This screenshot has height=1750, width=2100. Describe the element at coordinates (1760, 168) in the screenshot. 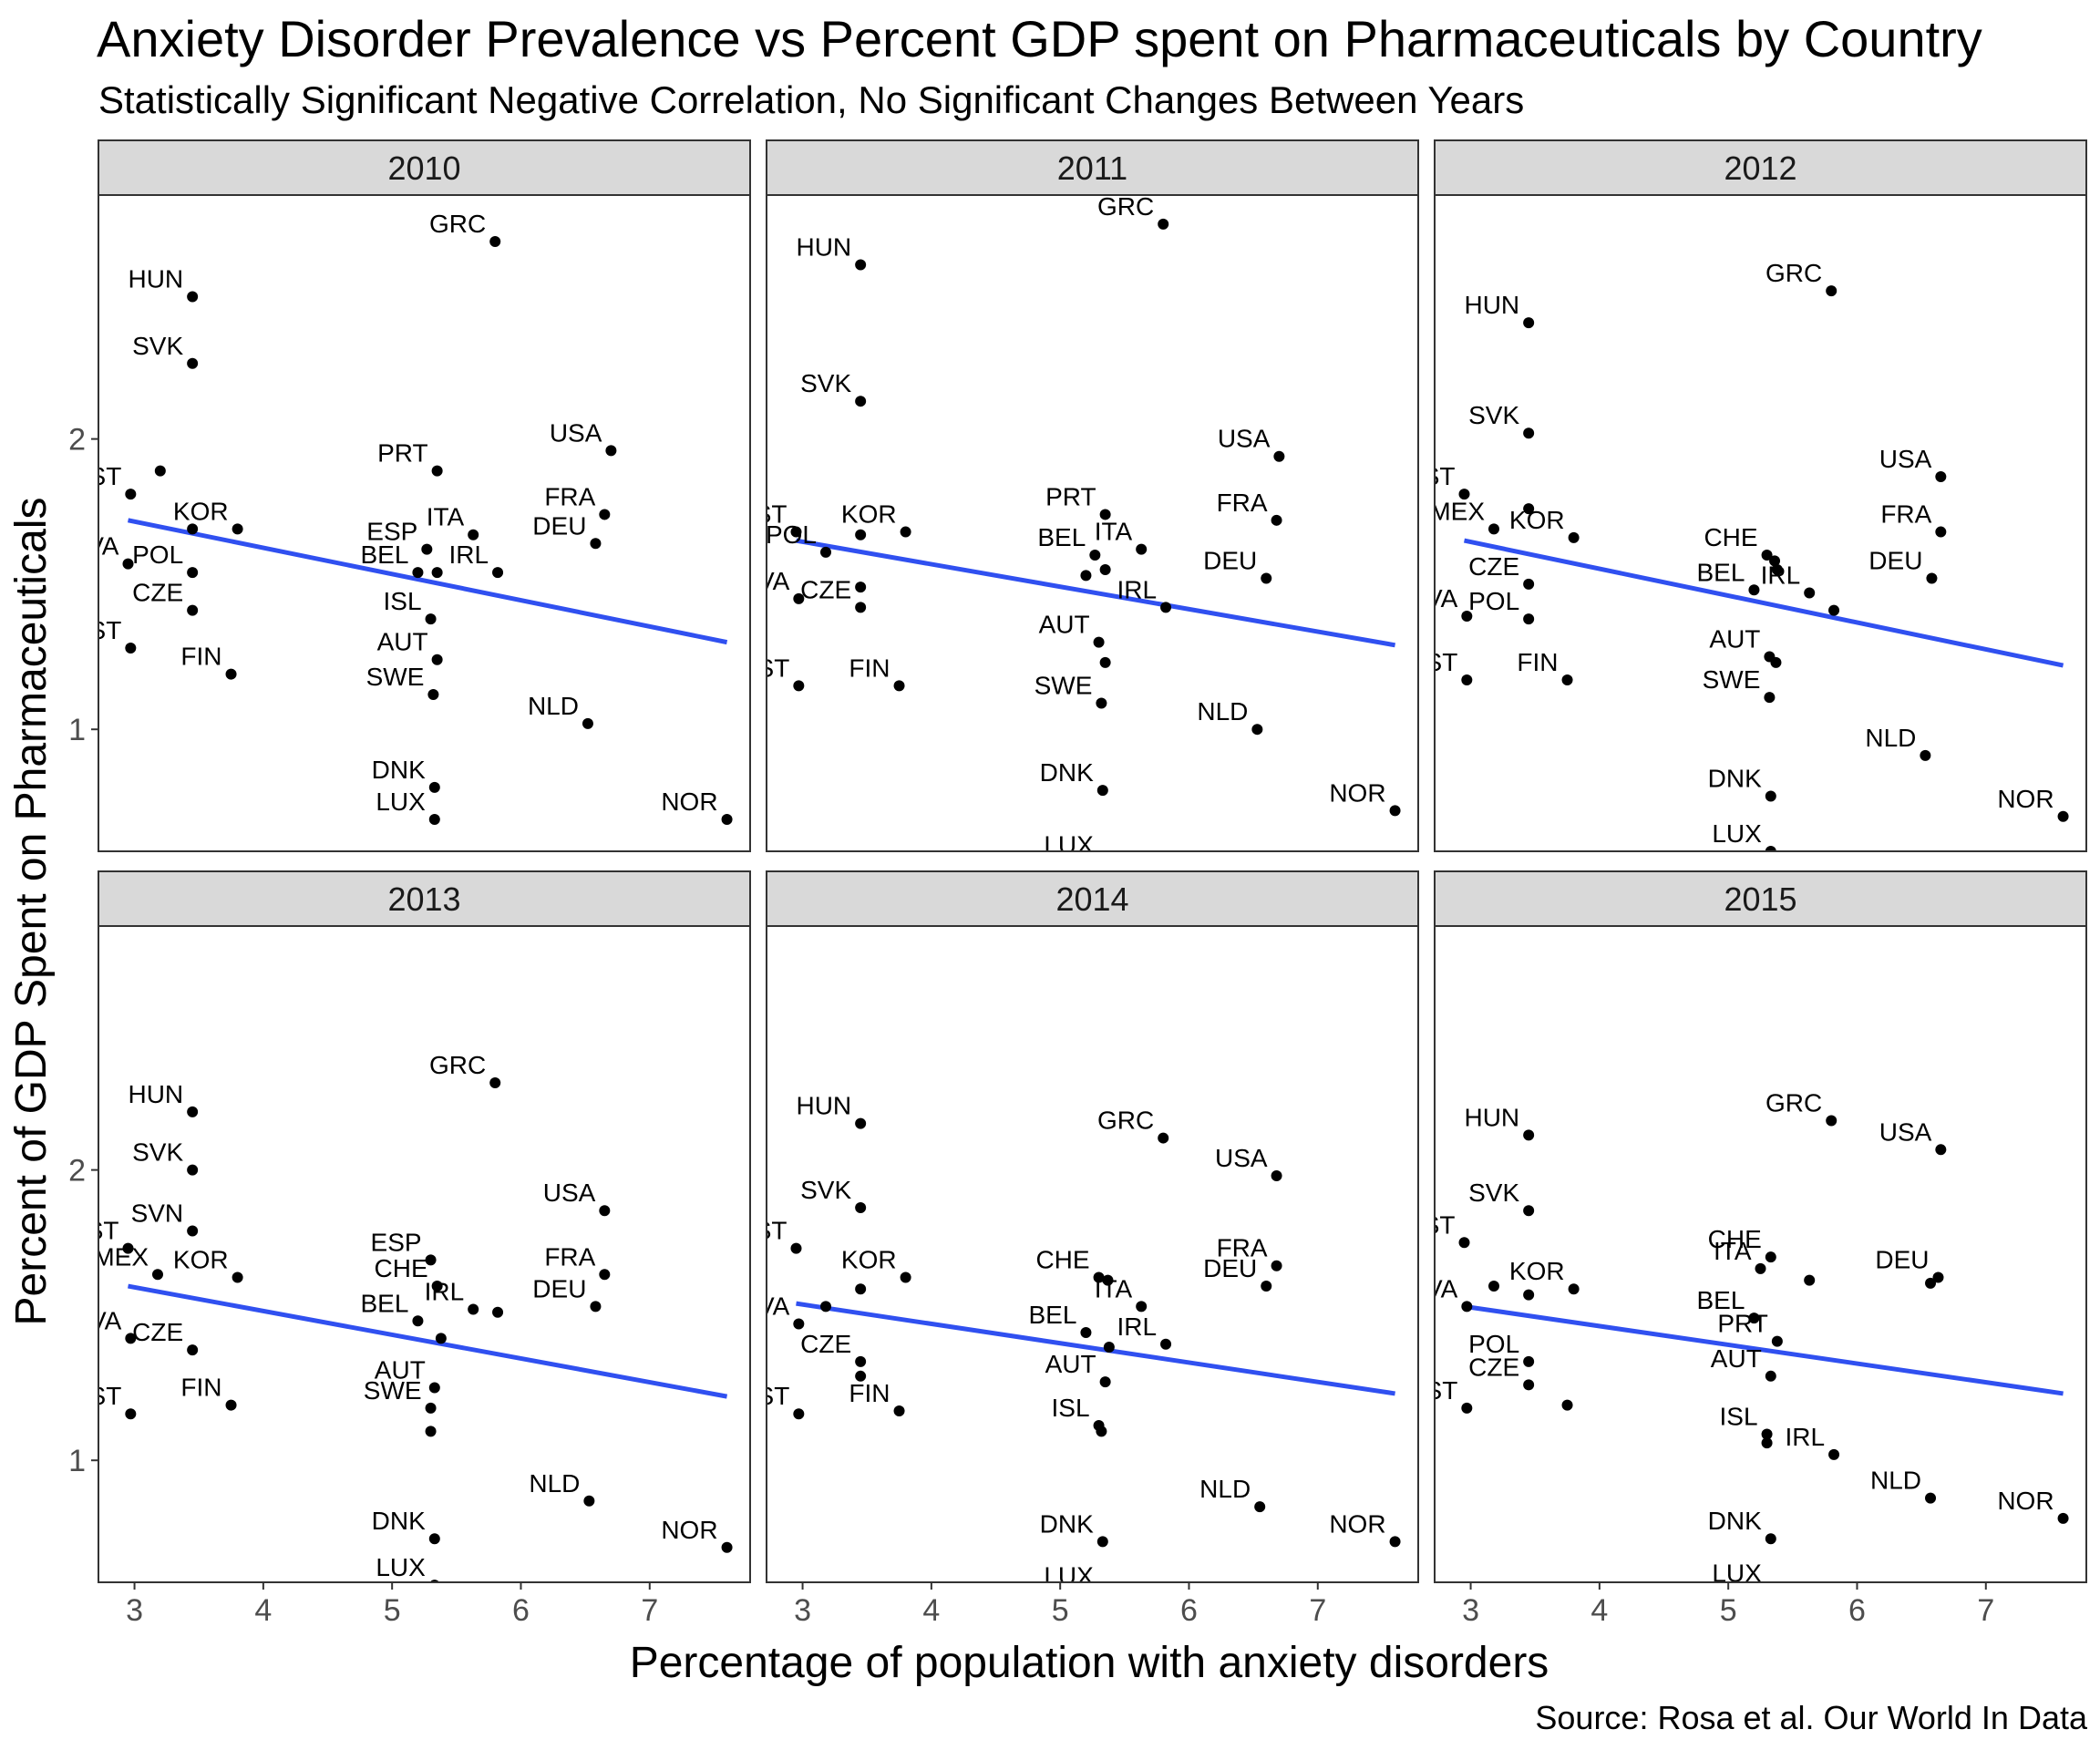

I see `facet-strip-label: 2012` at that location.